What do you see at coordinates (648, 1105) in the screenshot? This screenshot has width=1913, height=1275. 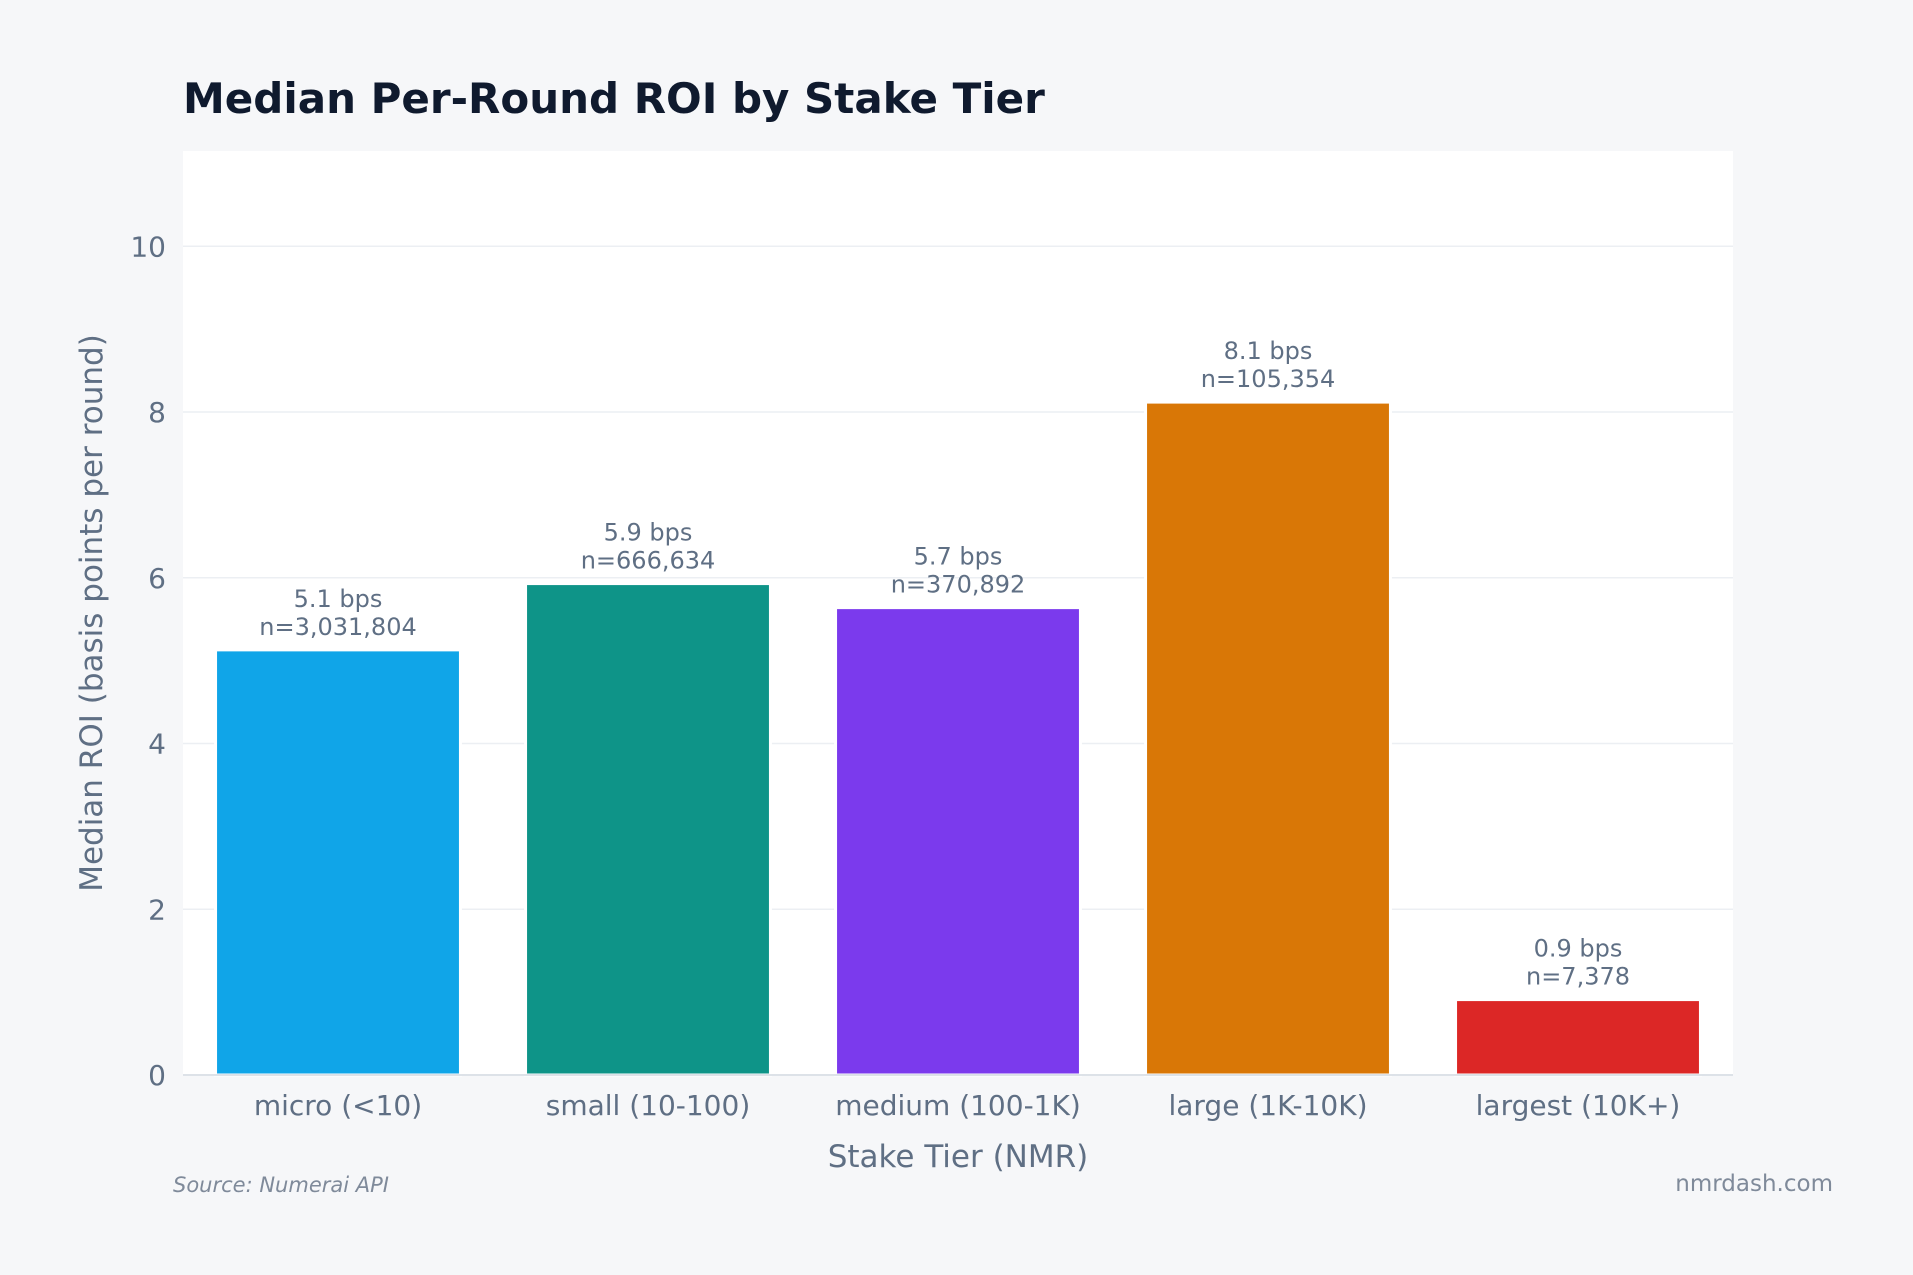 I see `x-tick-label: small (10-100)` at bounding box center [648, 1105].